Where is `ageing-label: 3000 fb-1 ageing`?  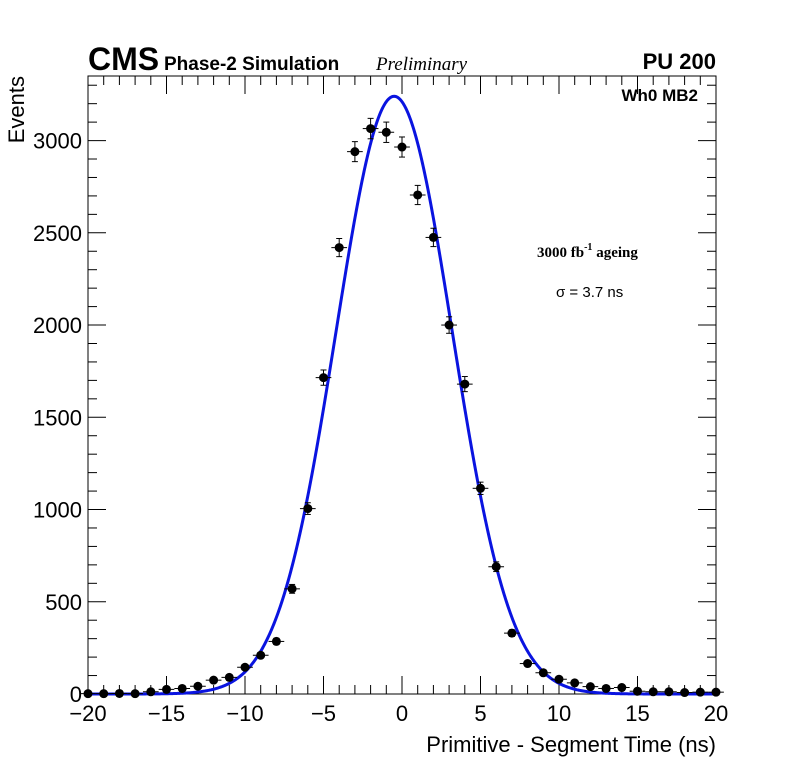
ageing-label: 3000 fb-1 ageing is located at coordinates (587, 251).